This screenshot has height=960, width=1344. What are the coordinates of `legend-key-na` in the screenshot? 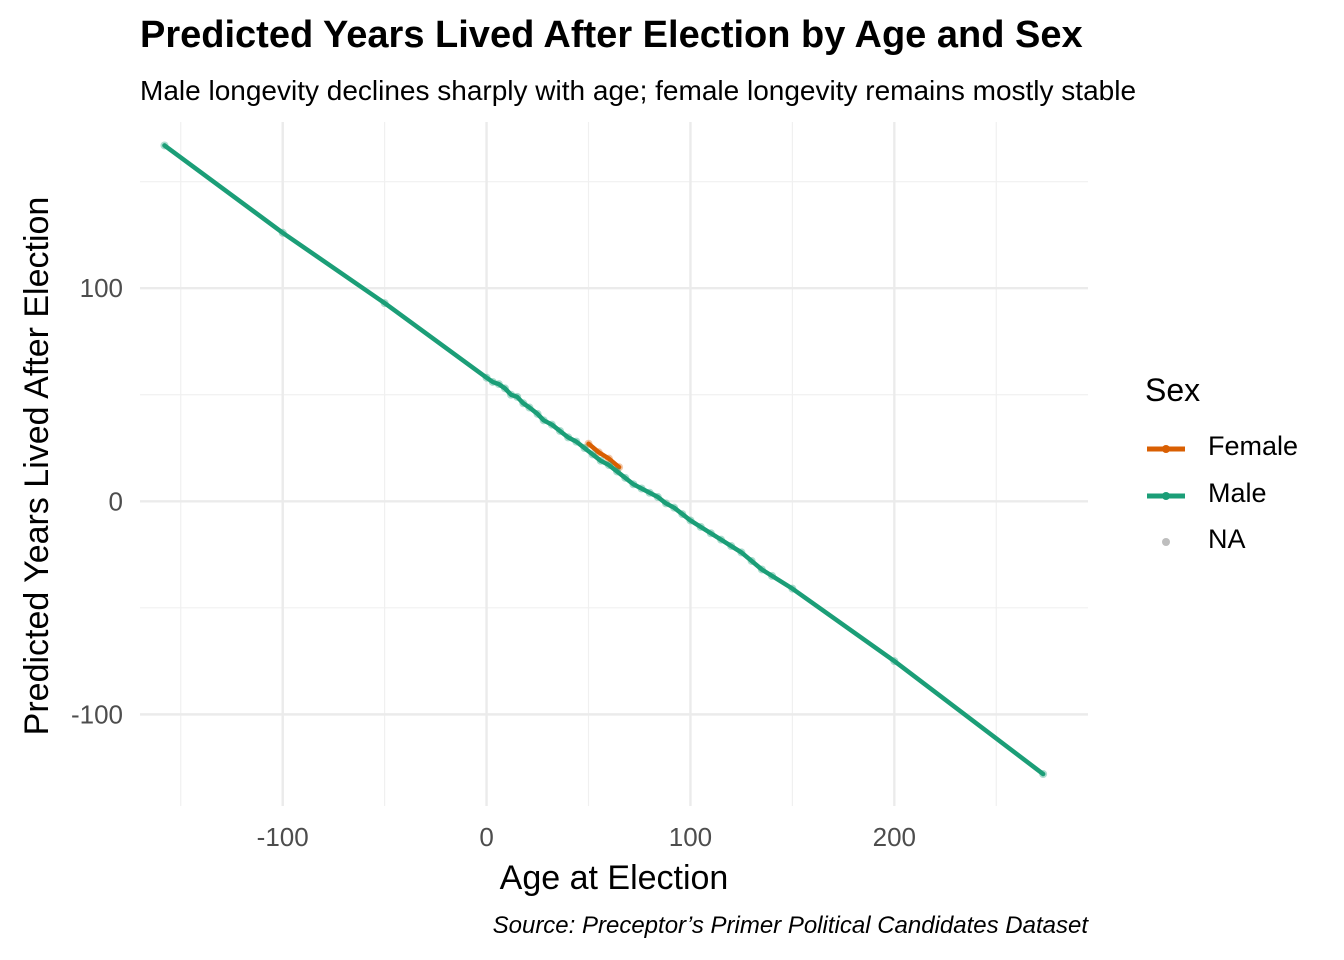 It's located at (1166, 542).